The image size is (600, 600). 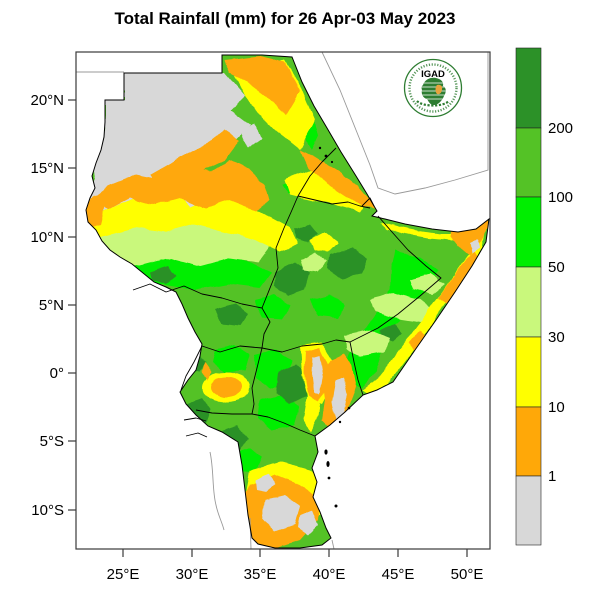 What do you see at coordinates (260, 574) in the screenshot?
I see `x-tick-label: 35°E` at bounding box center [260, 574].